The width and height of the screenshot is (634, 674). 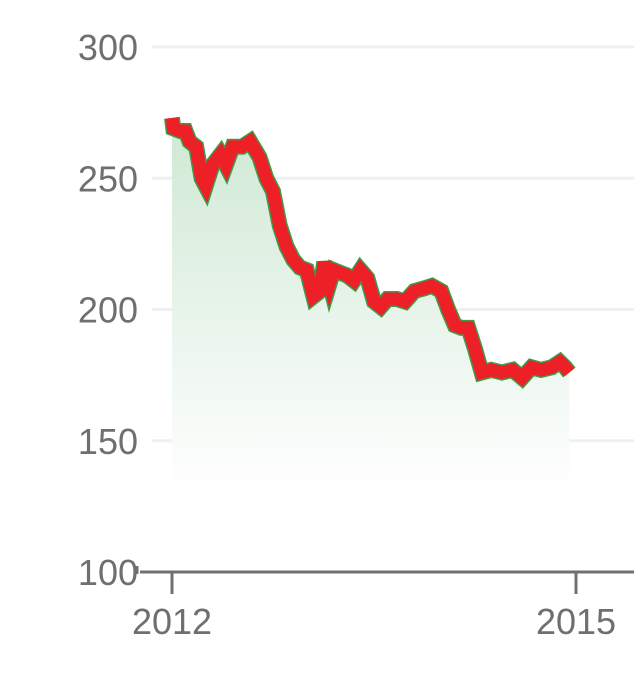 What do you see at coordinates (108, 572) in the screenshot?
I see `y-tick-label-100: 100` at bounding box center [108, 572].